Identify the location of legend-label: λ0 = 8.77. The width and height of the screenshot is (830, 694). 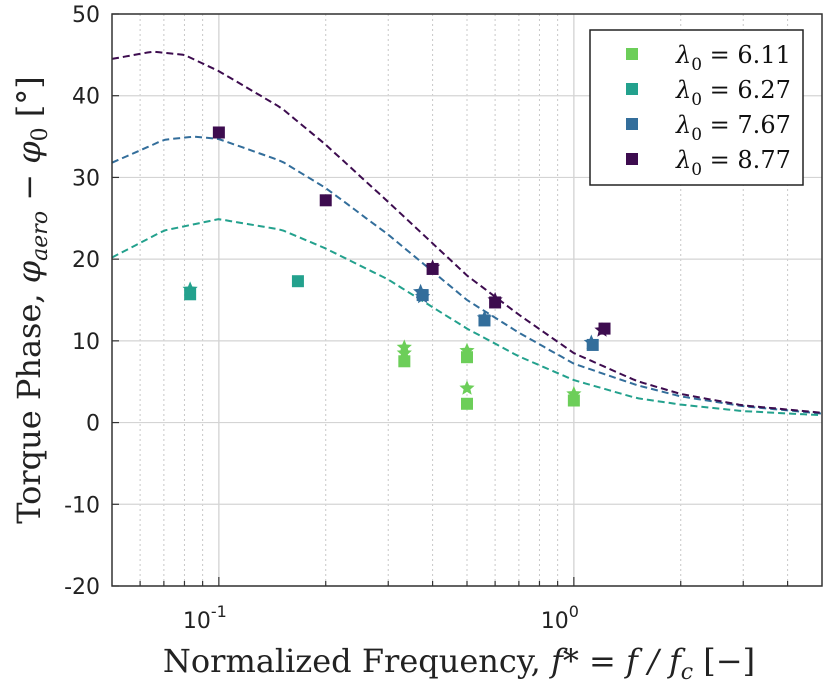
(733, 163).